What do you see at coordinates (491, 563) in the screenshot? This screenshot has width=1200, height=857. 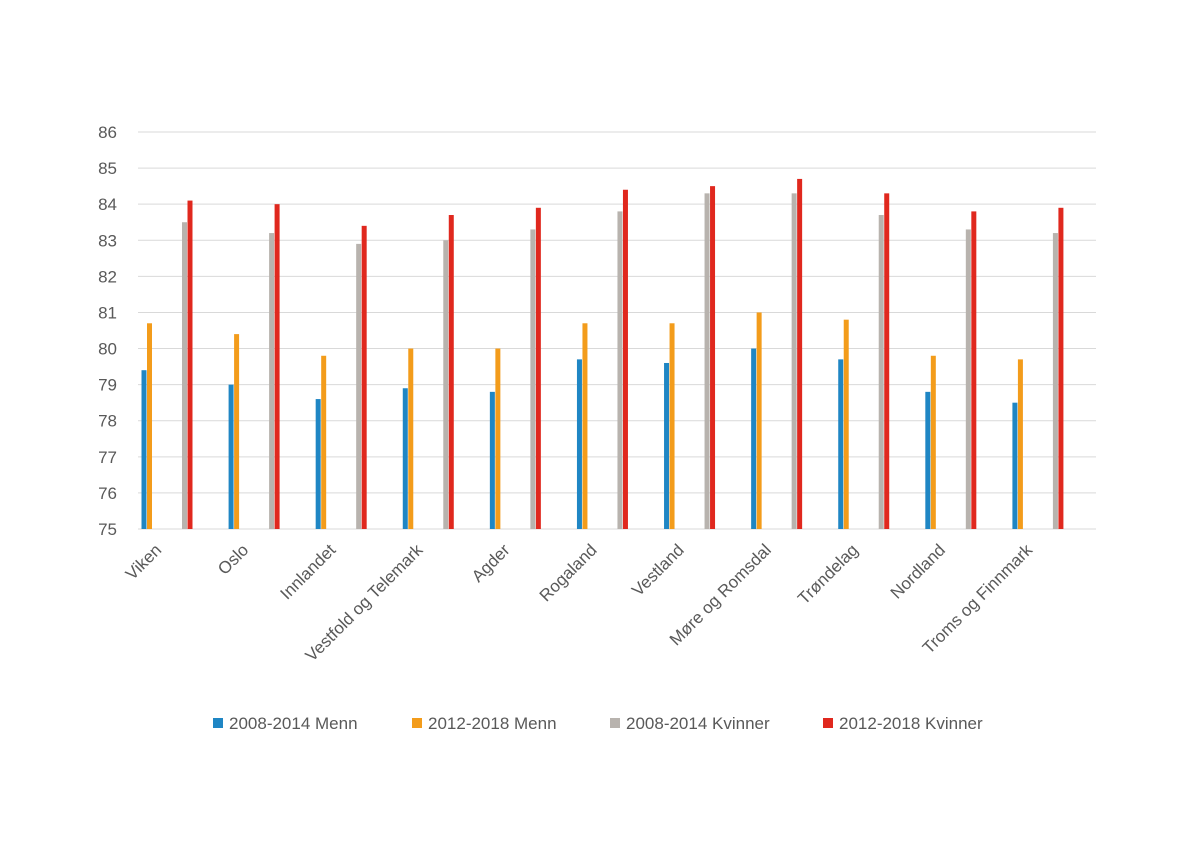 I see `x-tick-label: Agder` at bounding box center [491, 563].